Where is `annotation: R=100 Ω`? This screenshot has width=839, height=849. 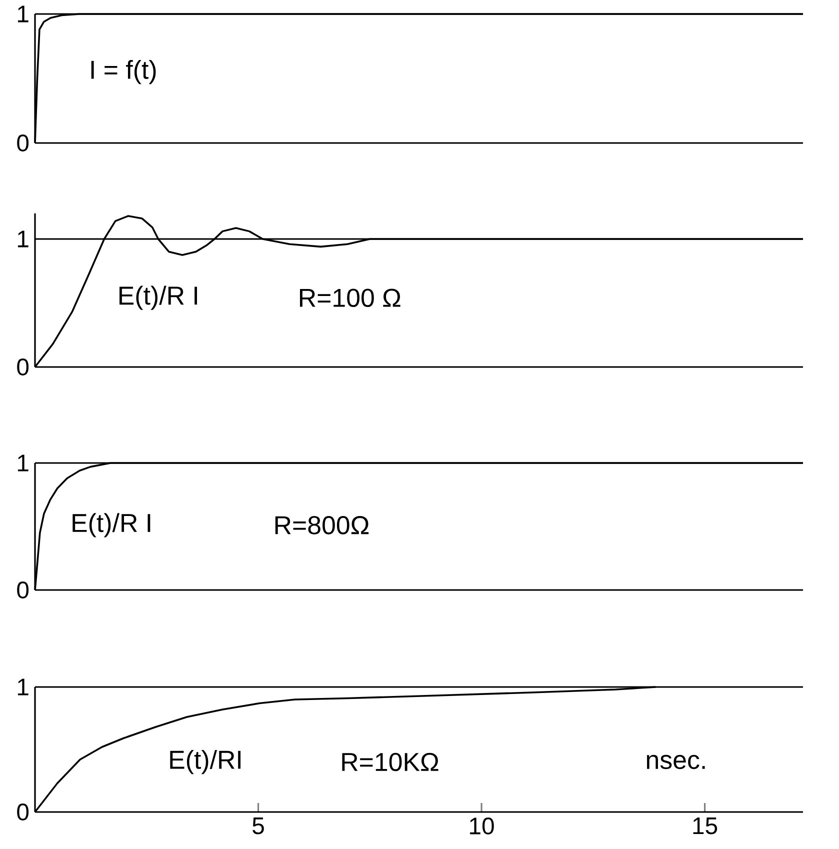
annotation: R=100 Ω is located at coordinates (350, 298).